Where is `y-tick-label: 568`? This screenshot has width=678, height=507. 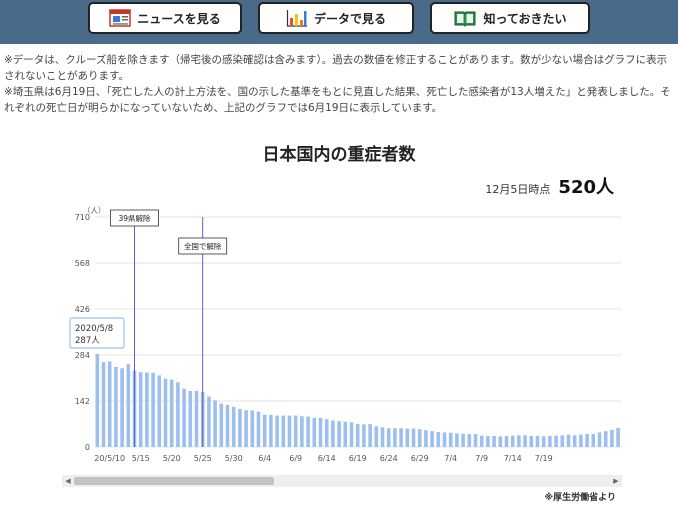 y-tick-label: 568 is located at coordinates (82, 263).